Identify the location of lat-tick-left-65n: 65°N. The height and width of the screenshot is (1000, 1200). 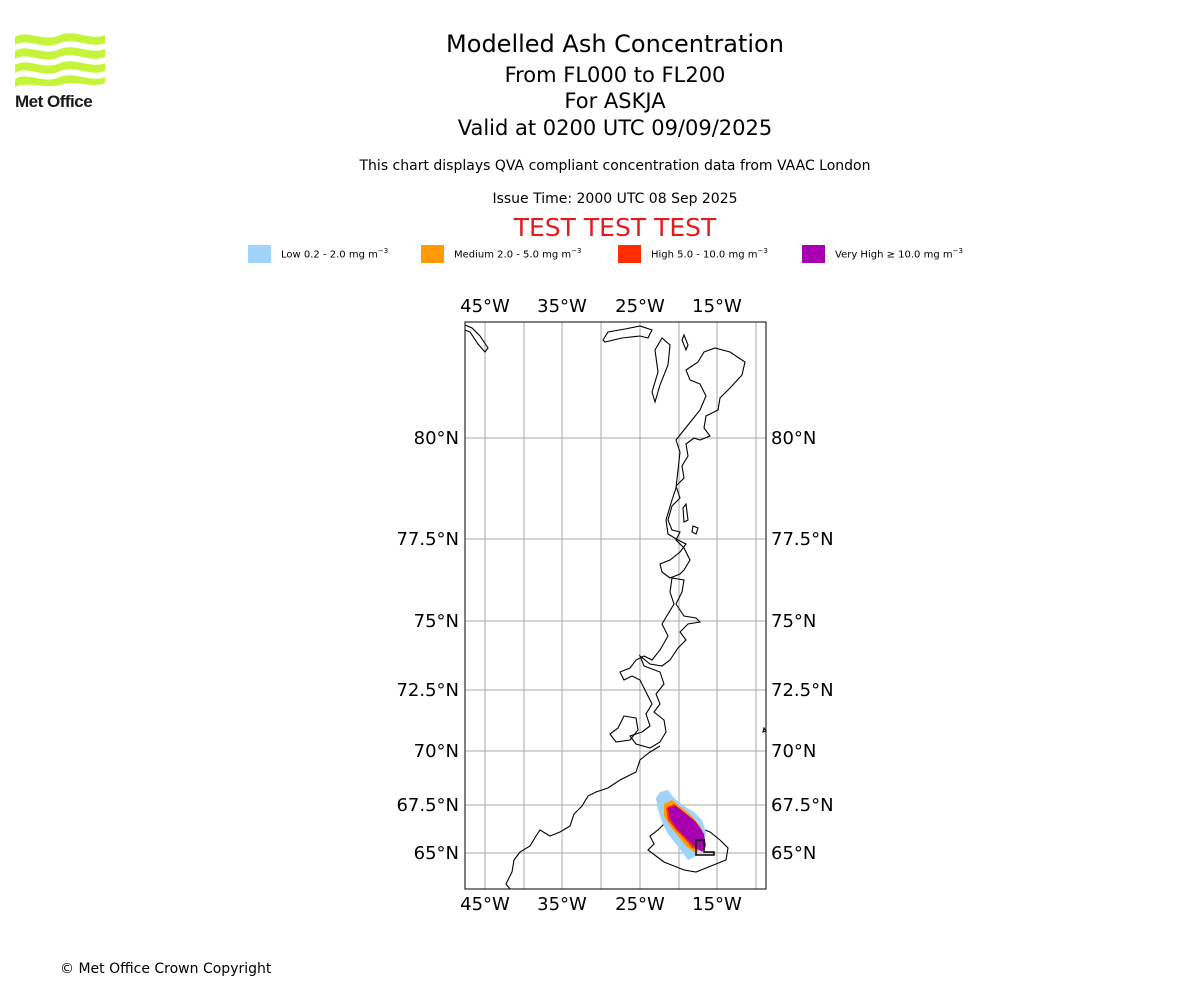
(436, 853).